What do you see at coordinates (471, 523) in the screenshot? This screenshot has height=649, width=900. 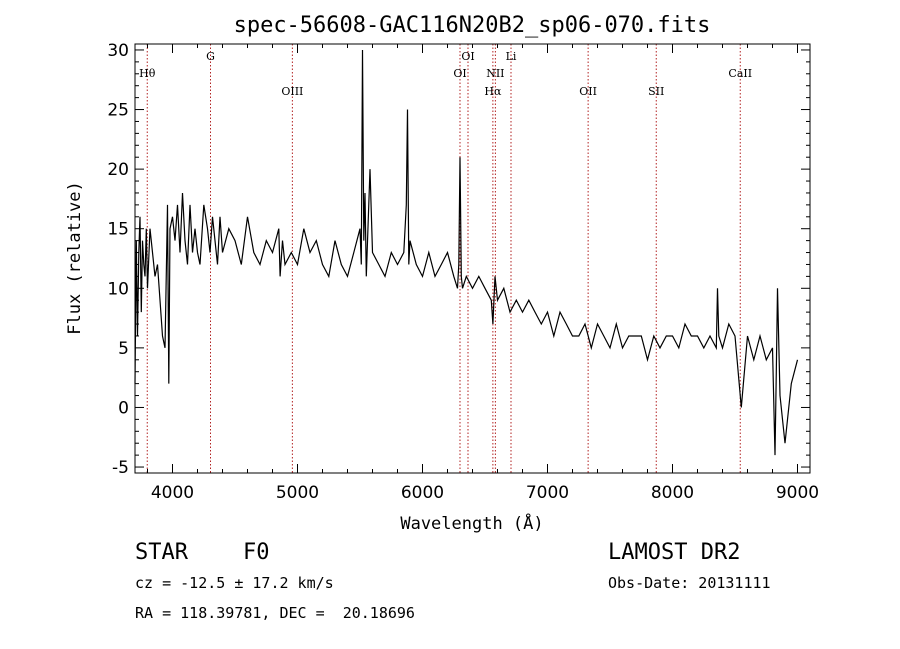 I see `x-axis-label: Wavelength (Å)` at bounding box center [471, 523].